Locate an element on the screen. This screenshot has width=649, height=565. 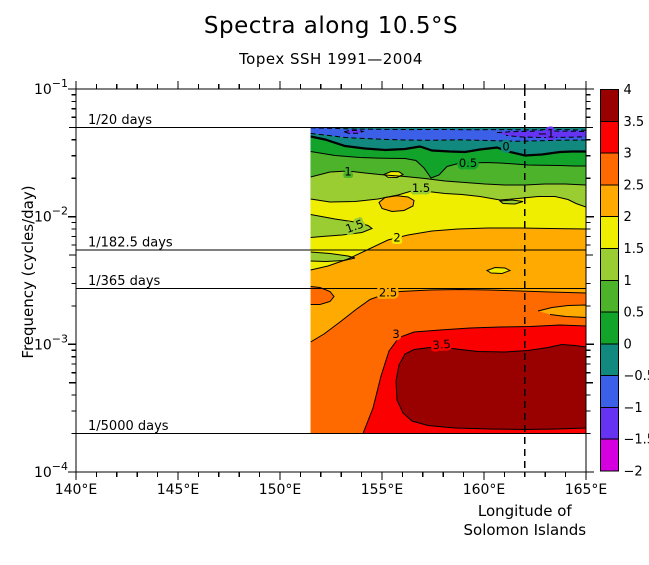
colorbar-cell-yellow is located at coordinates (610, 233).